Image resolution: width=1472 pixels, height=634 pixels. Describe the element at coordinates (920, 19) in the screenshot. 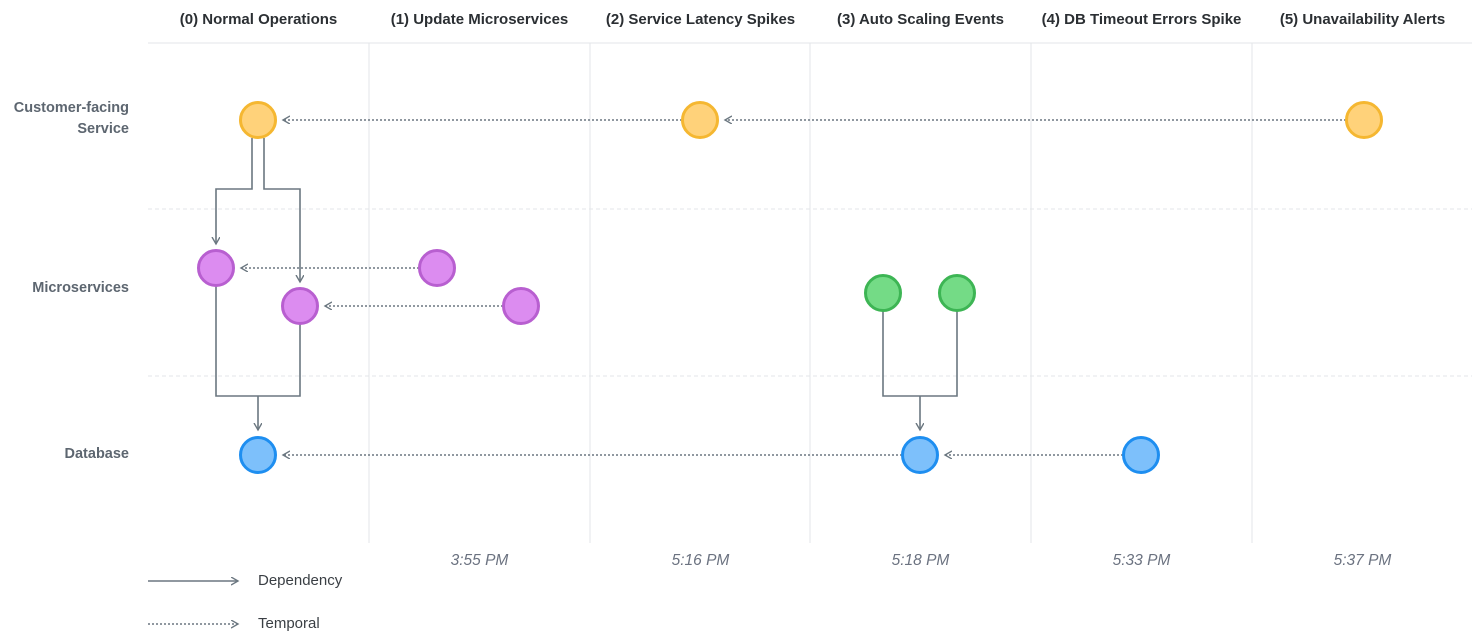

I see `column-header: (3) Auto Scaling Events` at that location.